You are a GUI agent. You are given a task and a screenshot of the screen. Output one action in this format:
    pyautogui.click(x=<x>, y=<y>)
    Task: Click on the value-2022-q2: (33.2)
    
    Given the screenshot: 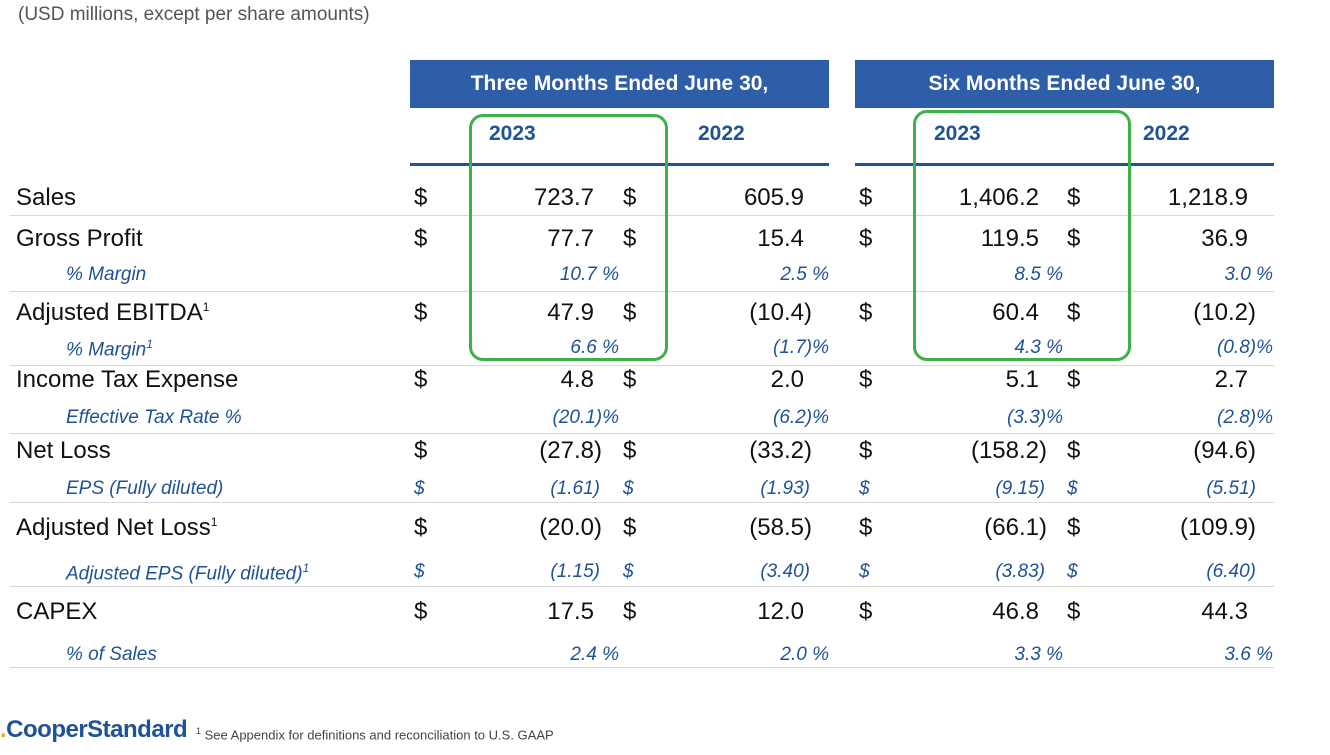 What is the action you would take?
    pyautogui.click(x=780, y=450)
    